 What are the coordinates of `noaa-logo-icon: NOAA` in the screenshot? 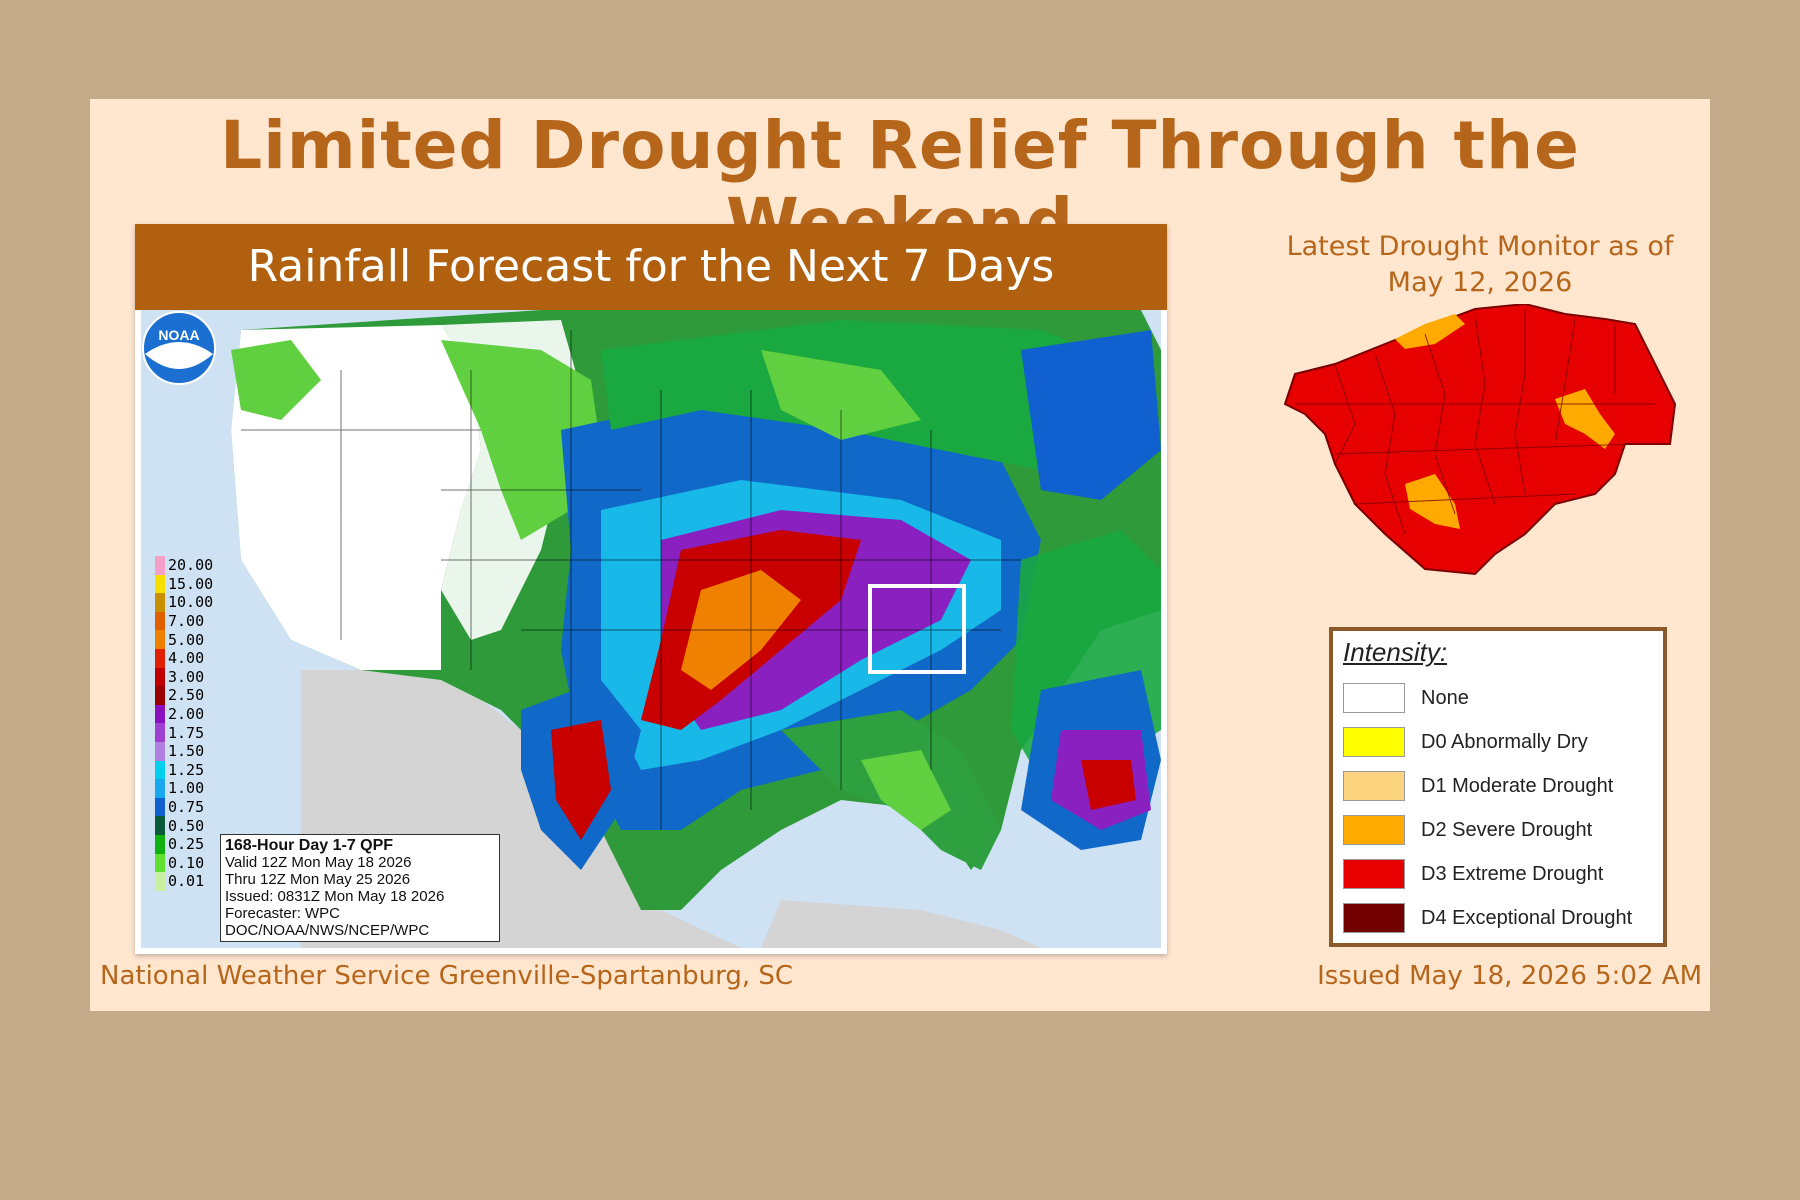 It's located at (179, 348).